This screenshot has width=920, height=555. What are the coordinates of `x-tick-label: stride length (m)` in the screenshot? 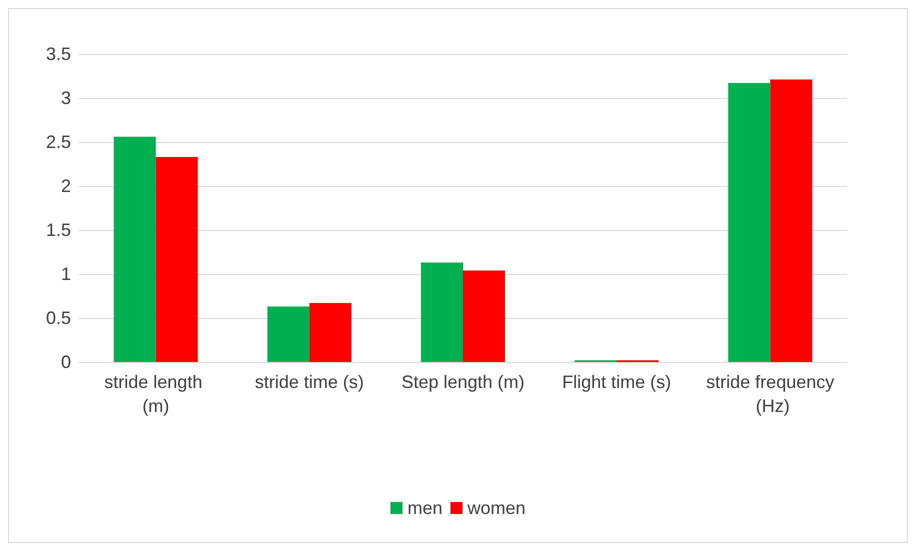 It's located at (156, 394).